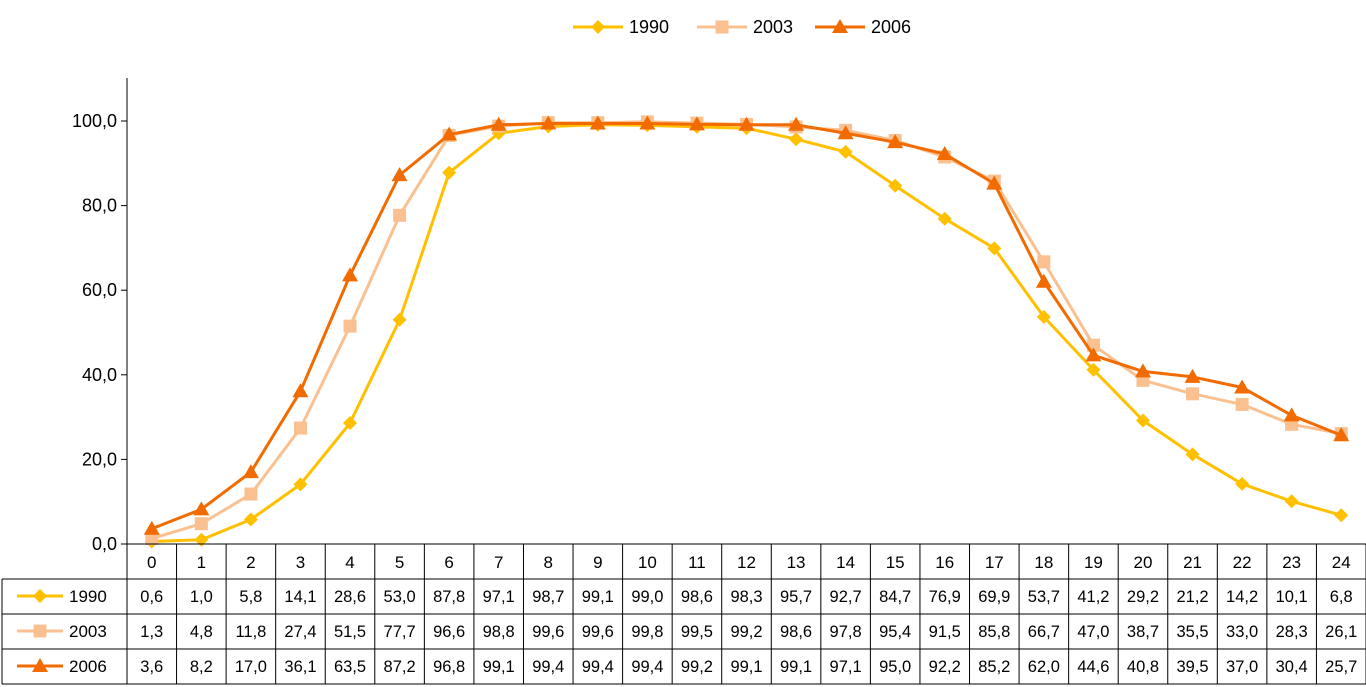 The image size is (1366, 687). I want to click on table-cell-1990-14: 92,7, so click(846, 597).